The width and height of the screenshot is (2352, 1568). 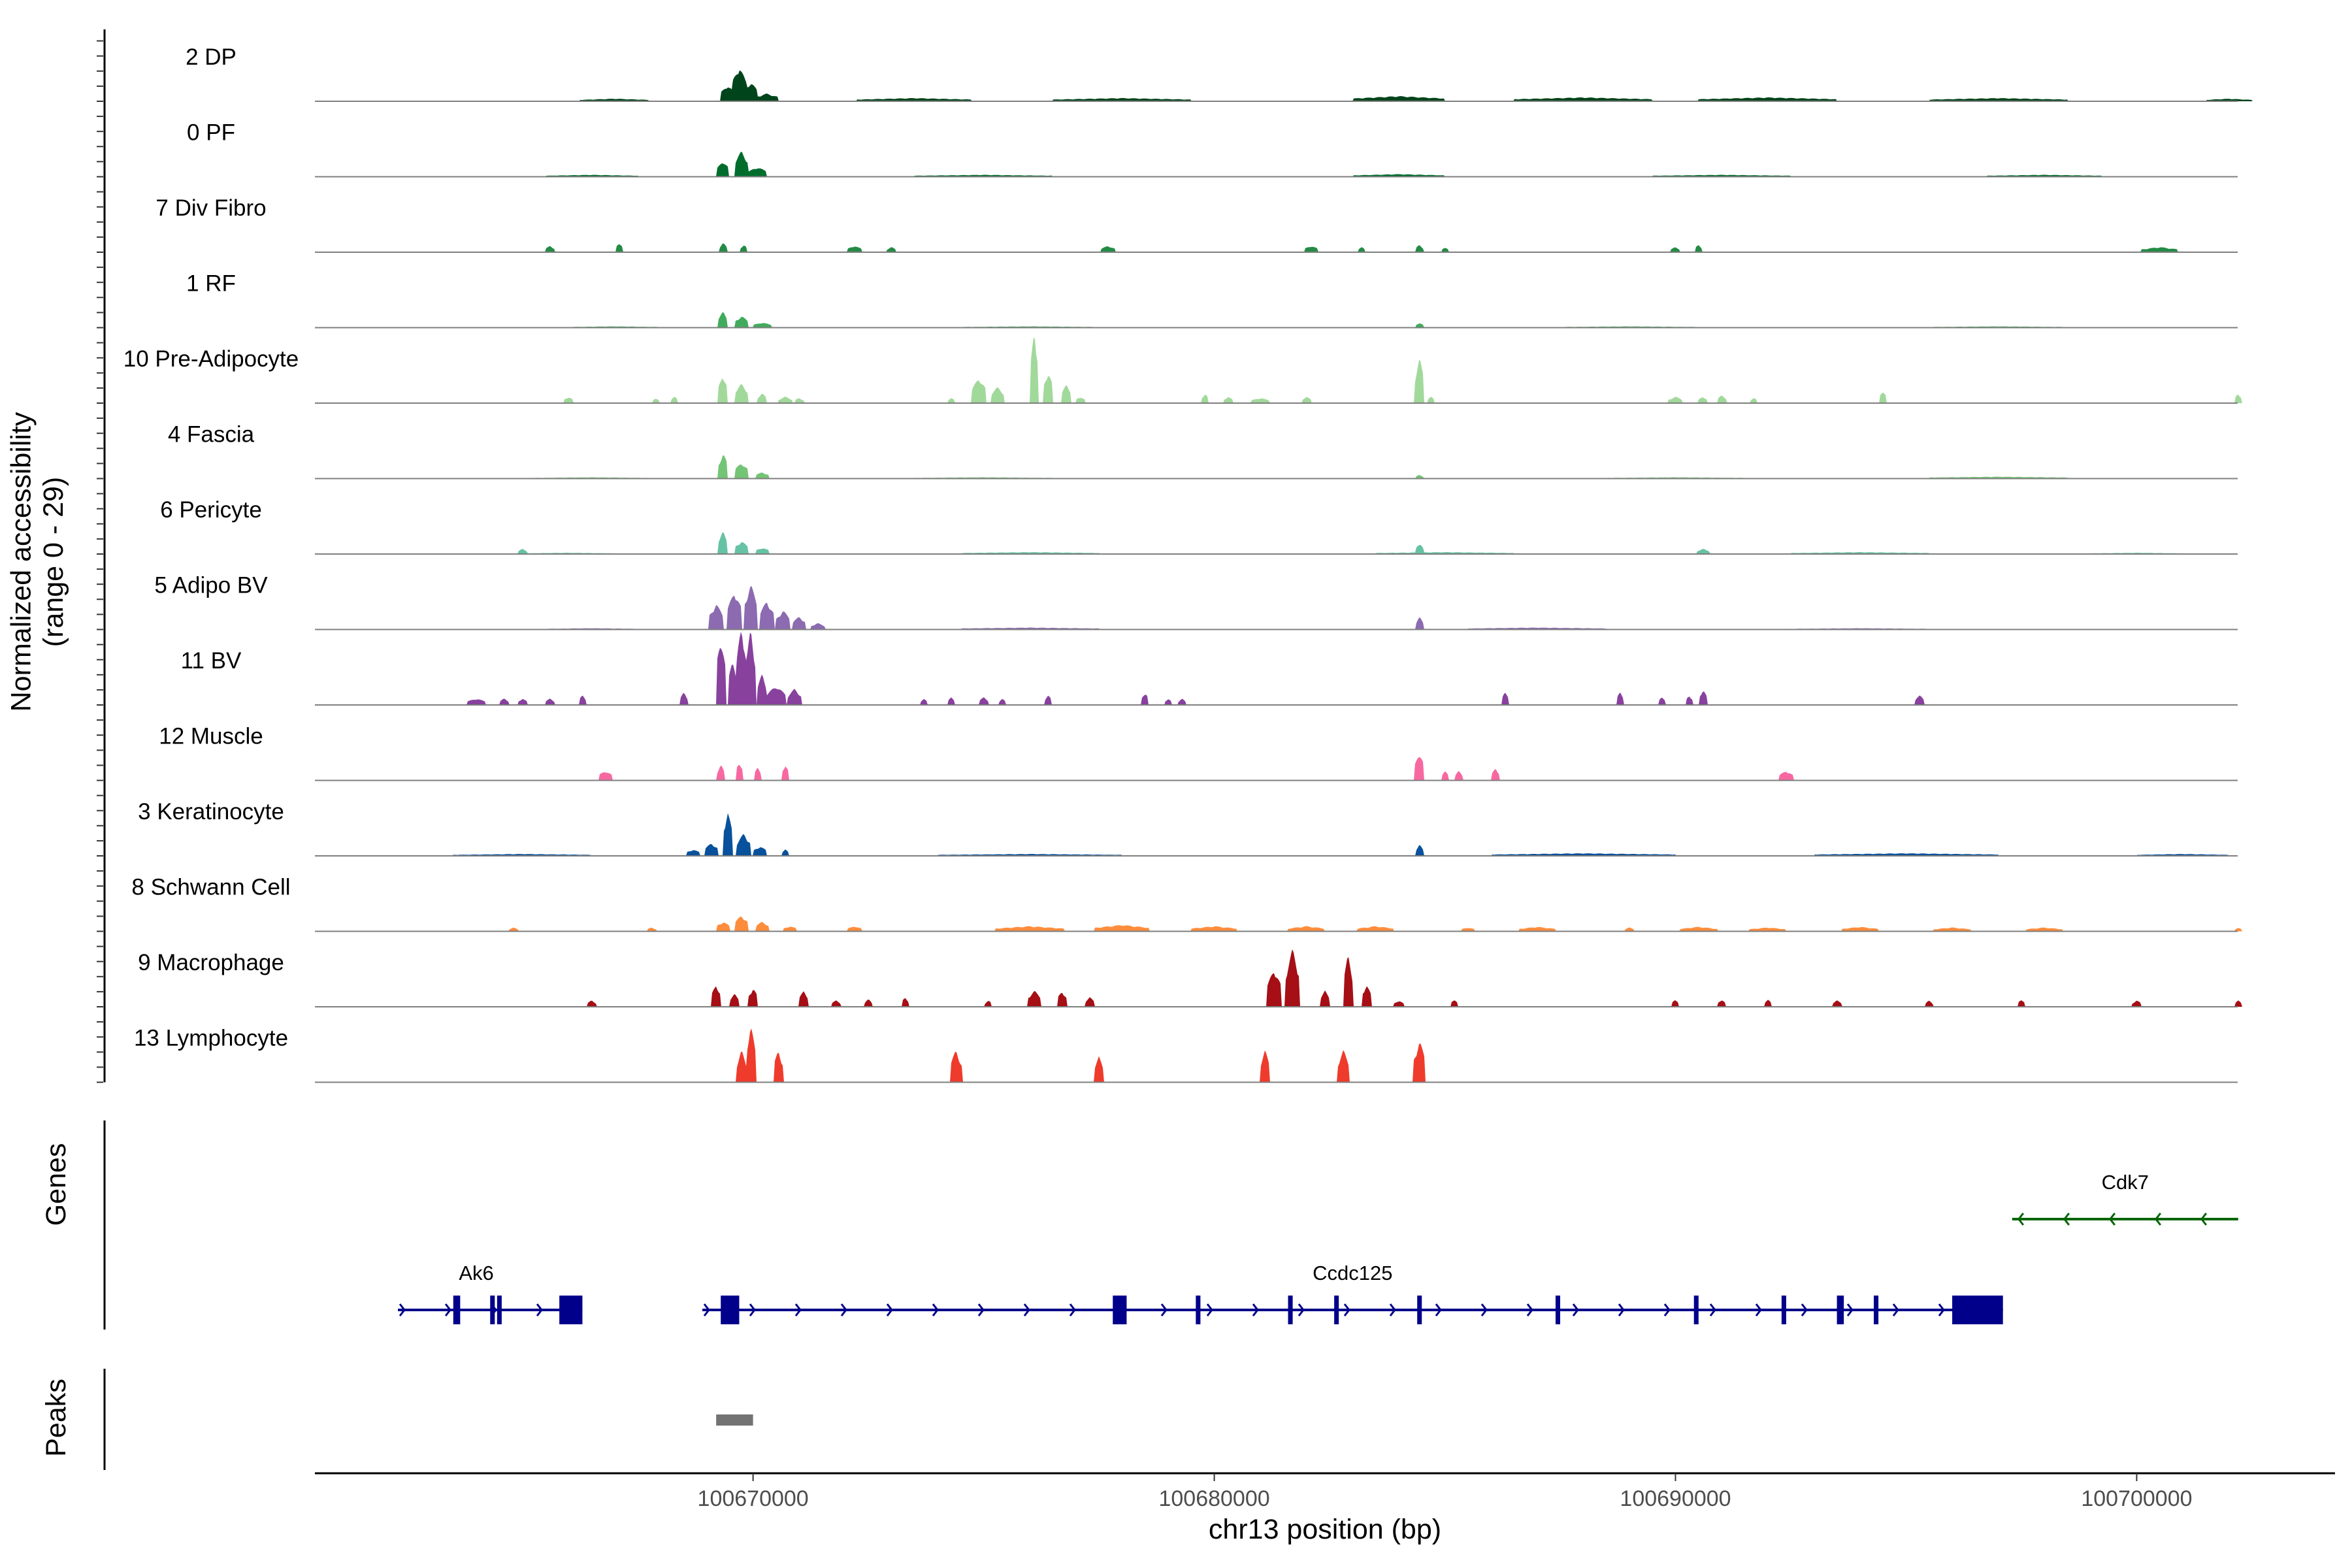 I want to click on track-11: 3 Keratinocyte, so click(x=1236, y=828).